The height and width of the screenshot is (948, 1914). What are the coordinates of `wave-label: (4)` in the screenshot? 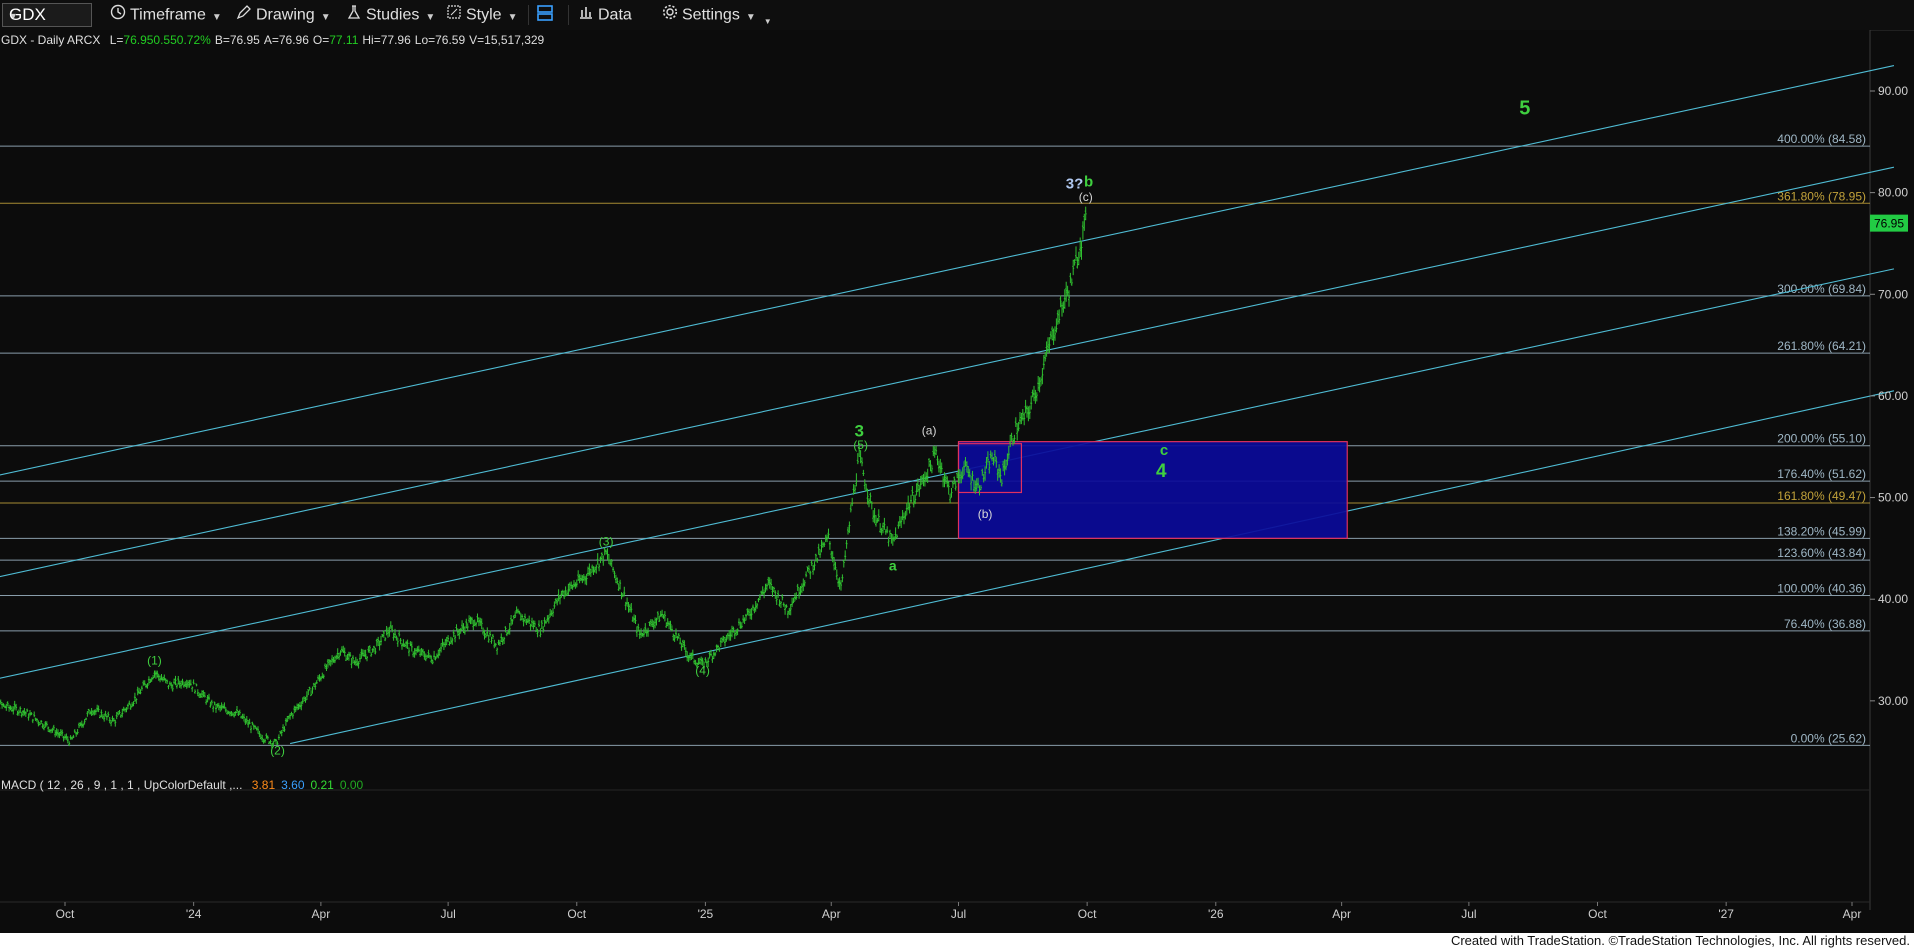 It's located at (702, 670).